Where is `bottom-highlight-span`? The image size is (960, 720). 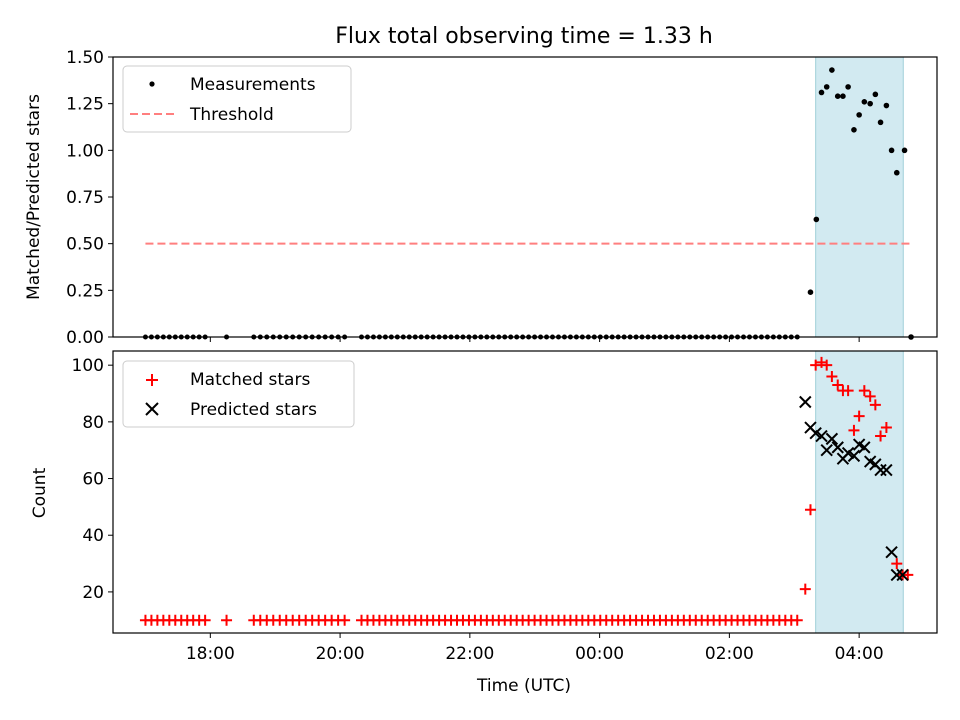
bottom-highlight-span is located at coordinates (859, 492).